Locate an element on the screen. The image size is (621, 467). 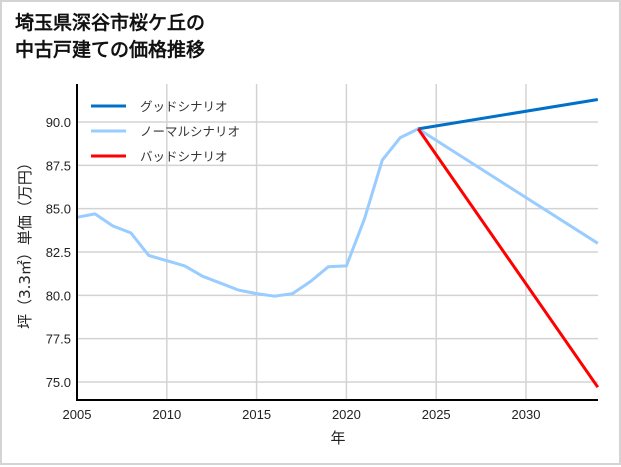
y-axis-ticks: 75.0 77.5 80.0 82.5 85.0 87.5 90.0 is located at coordinates (58, 252).